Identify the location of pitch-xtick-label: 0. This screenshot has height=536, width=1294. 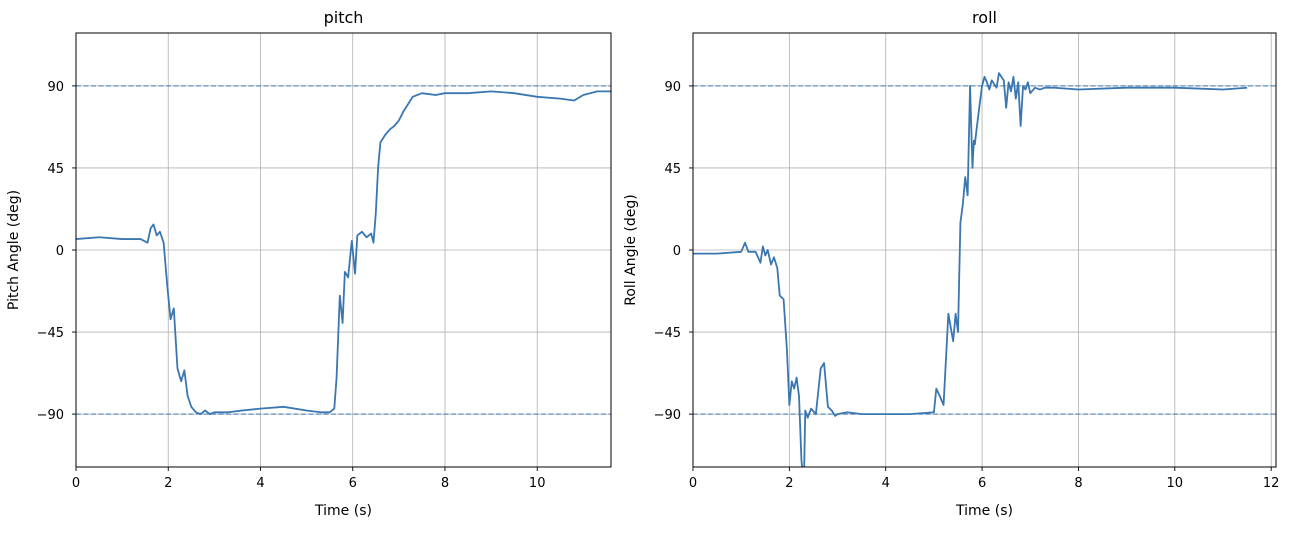
(76, 483).